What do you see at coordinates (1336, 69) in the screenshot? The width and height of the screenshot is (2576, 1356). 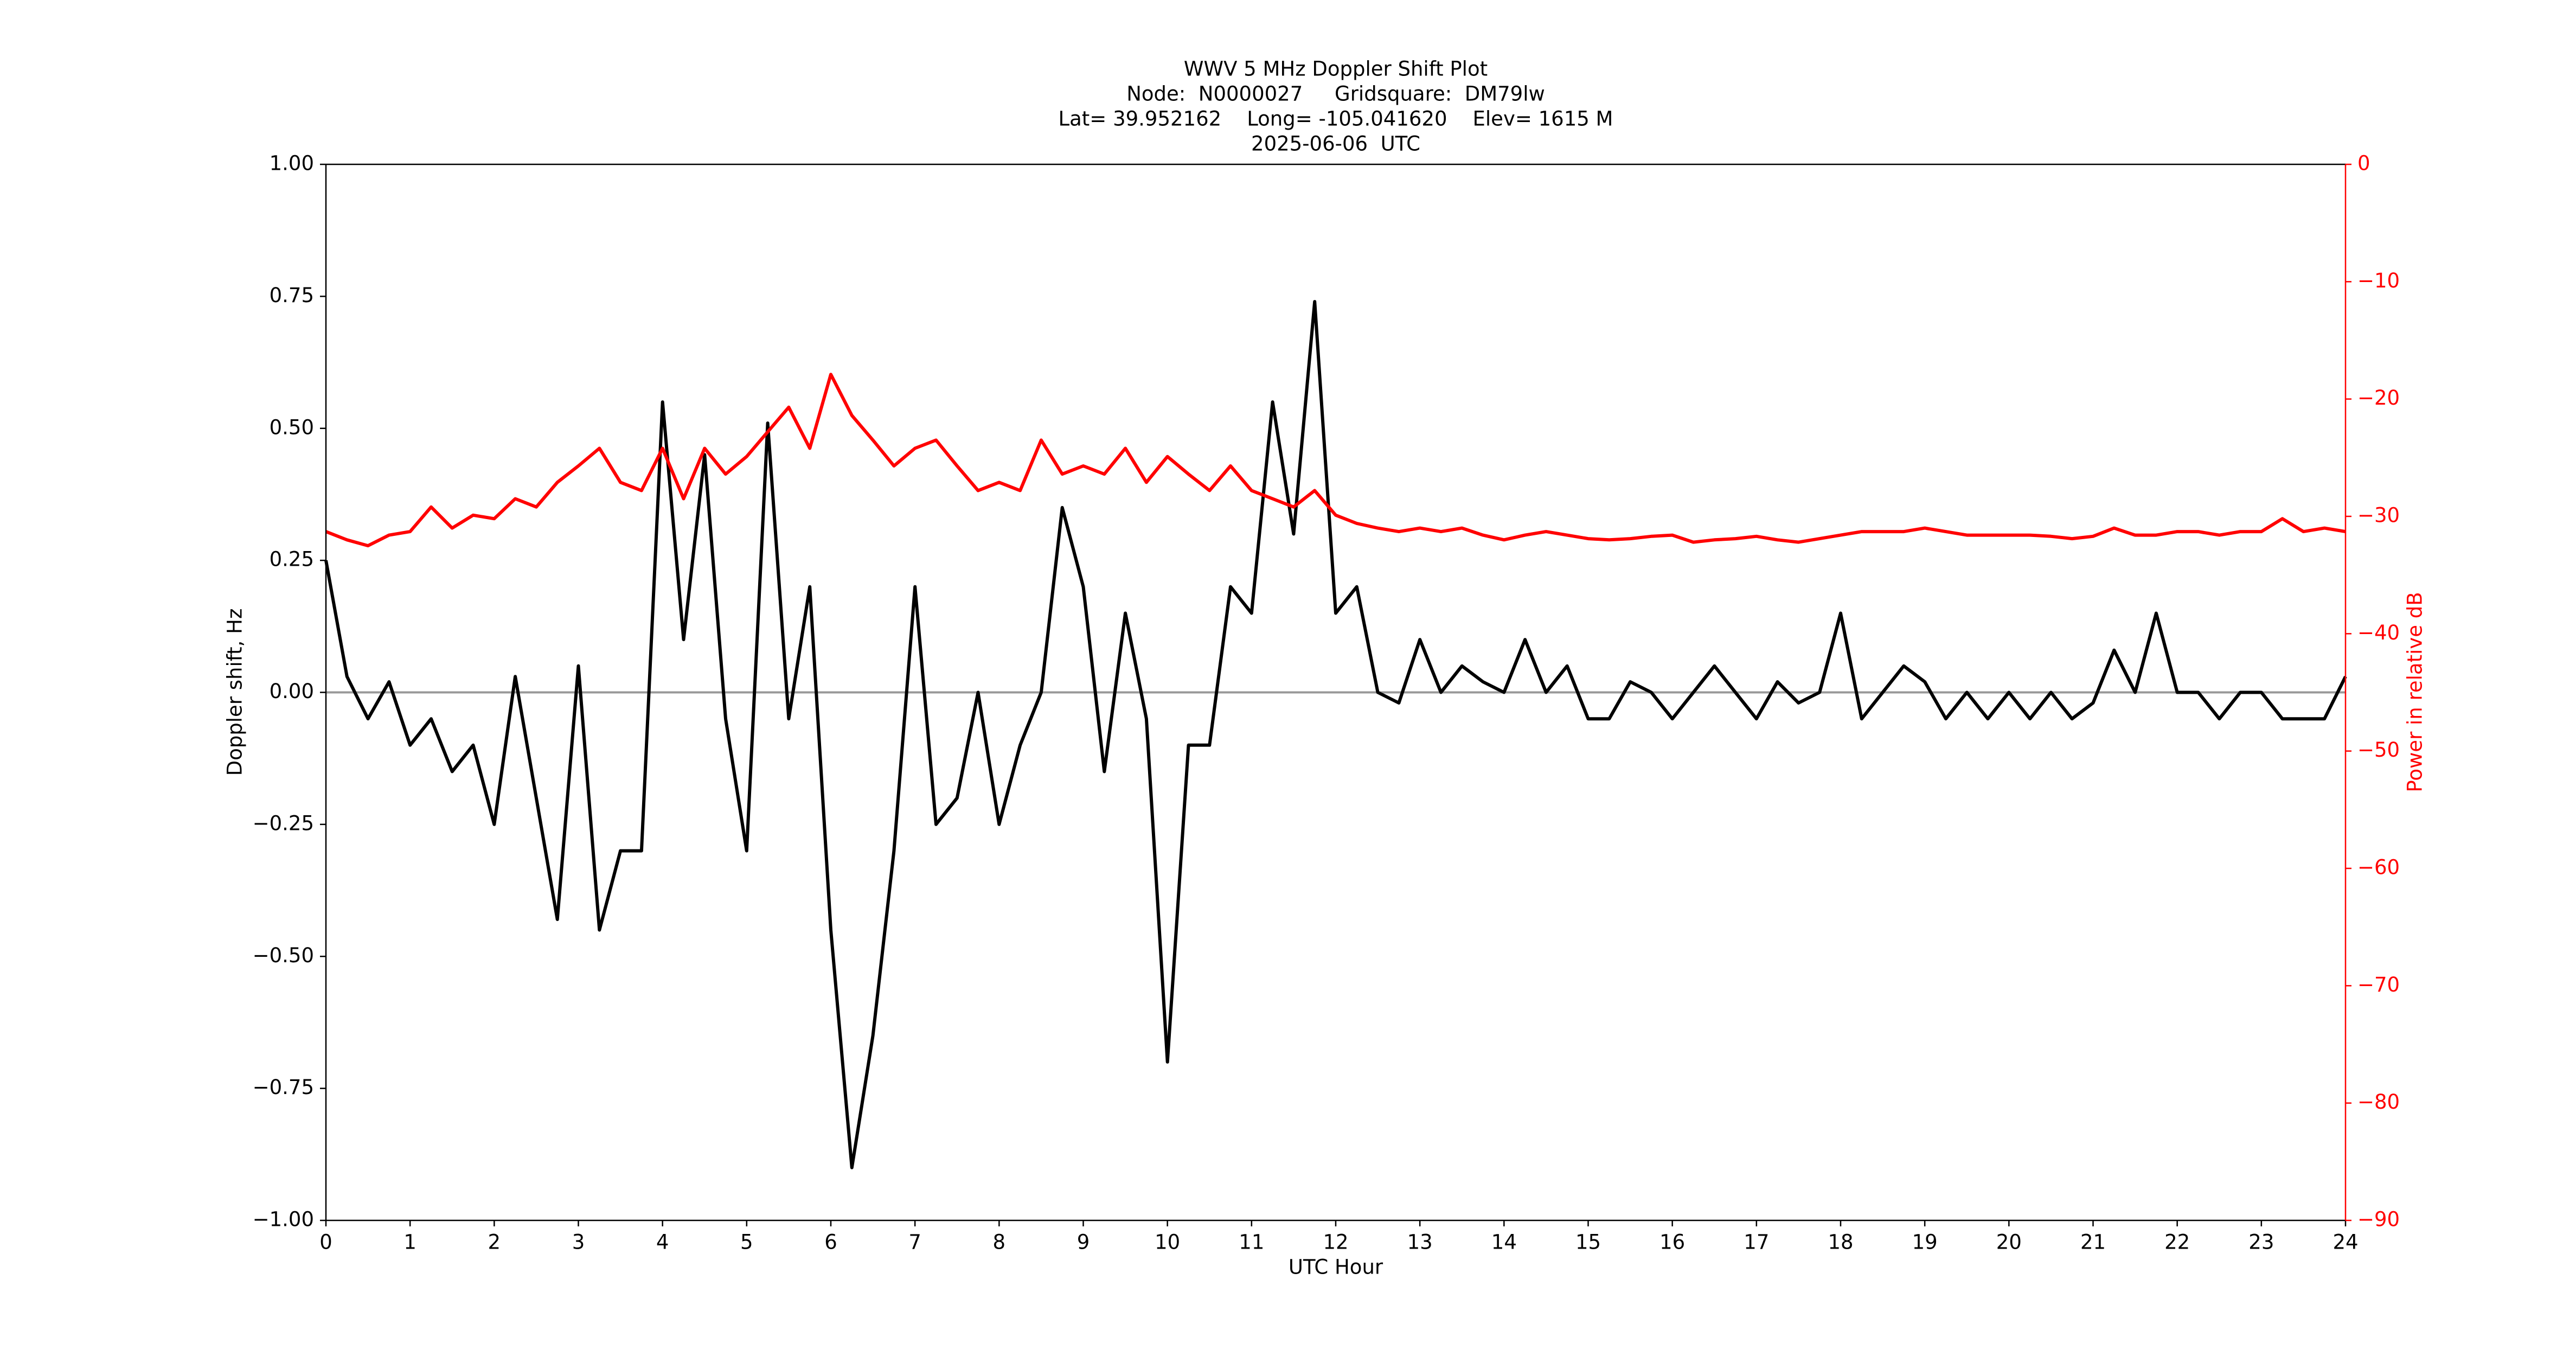 I see `chart-title: WWV 5 MHz Doppler Shift Plot` at bounding box center [1336, 69].